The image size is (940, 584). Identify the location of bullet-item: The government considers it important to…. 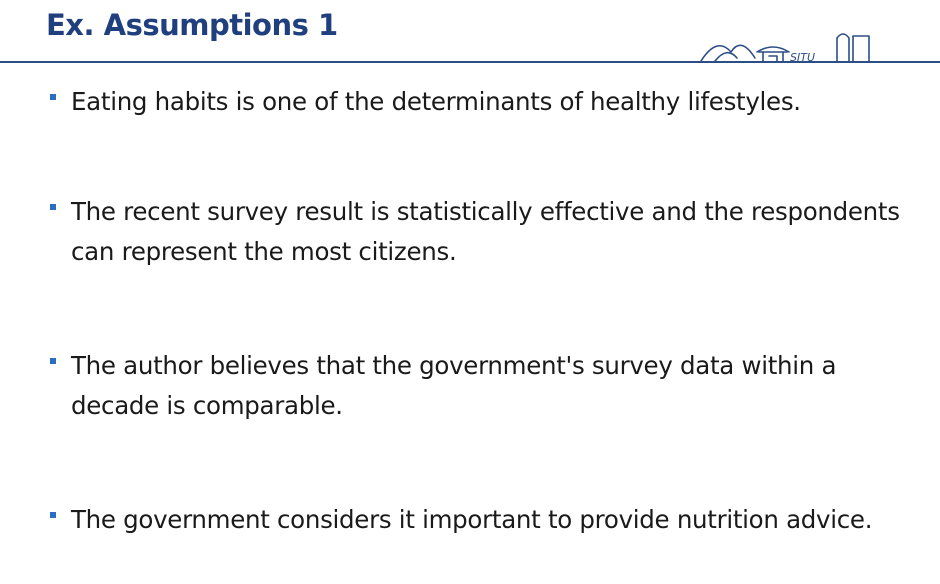
(490, 520).